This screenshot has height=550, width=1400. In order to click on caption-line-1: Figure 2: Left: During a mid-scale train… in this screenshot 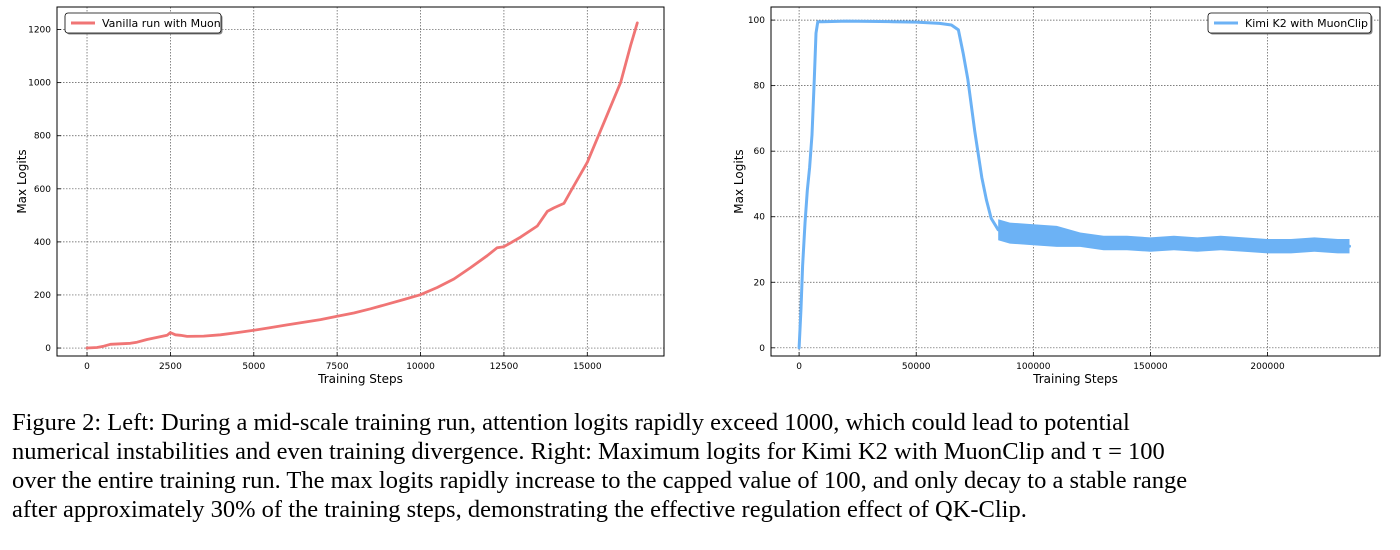, I will do `click(571, 422)`.